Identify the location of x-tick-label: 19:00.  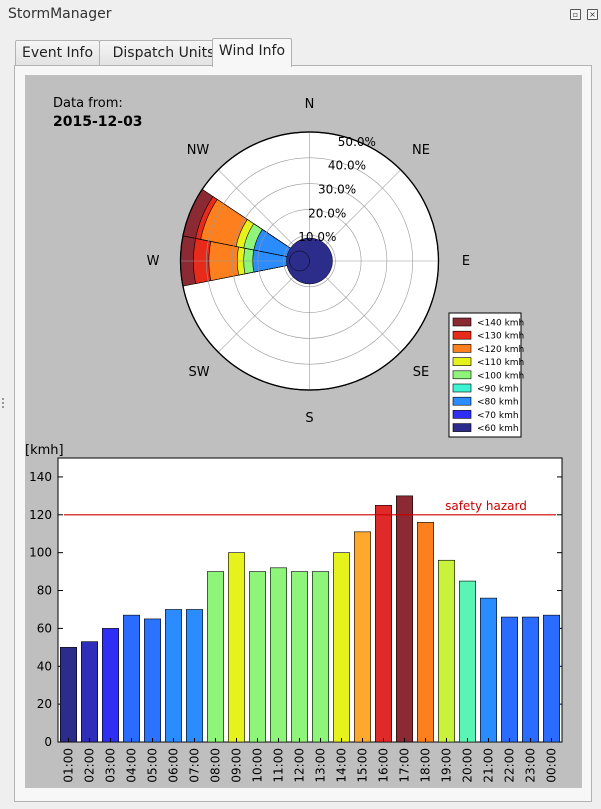
(447, 765).